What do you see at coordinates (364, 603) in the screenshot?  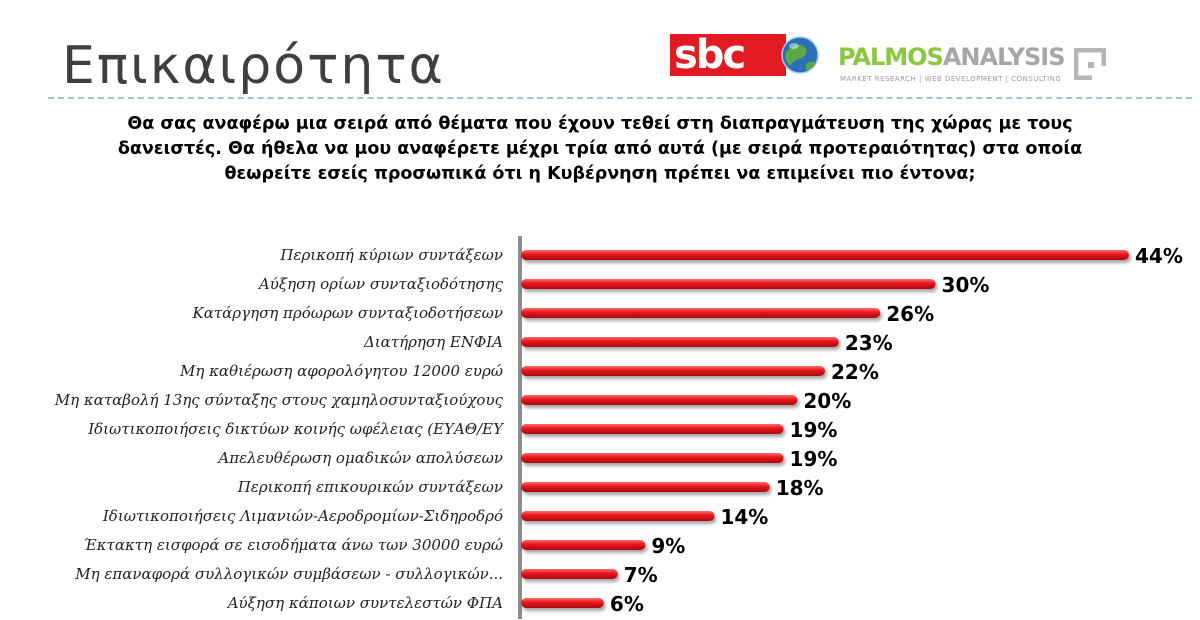 I see `category-label: Αύξηση κάποιων συντελεστών ΦΠΑ` at bounding box center [364, 603].